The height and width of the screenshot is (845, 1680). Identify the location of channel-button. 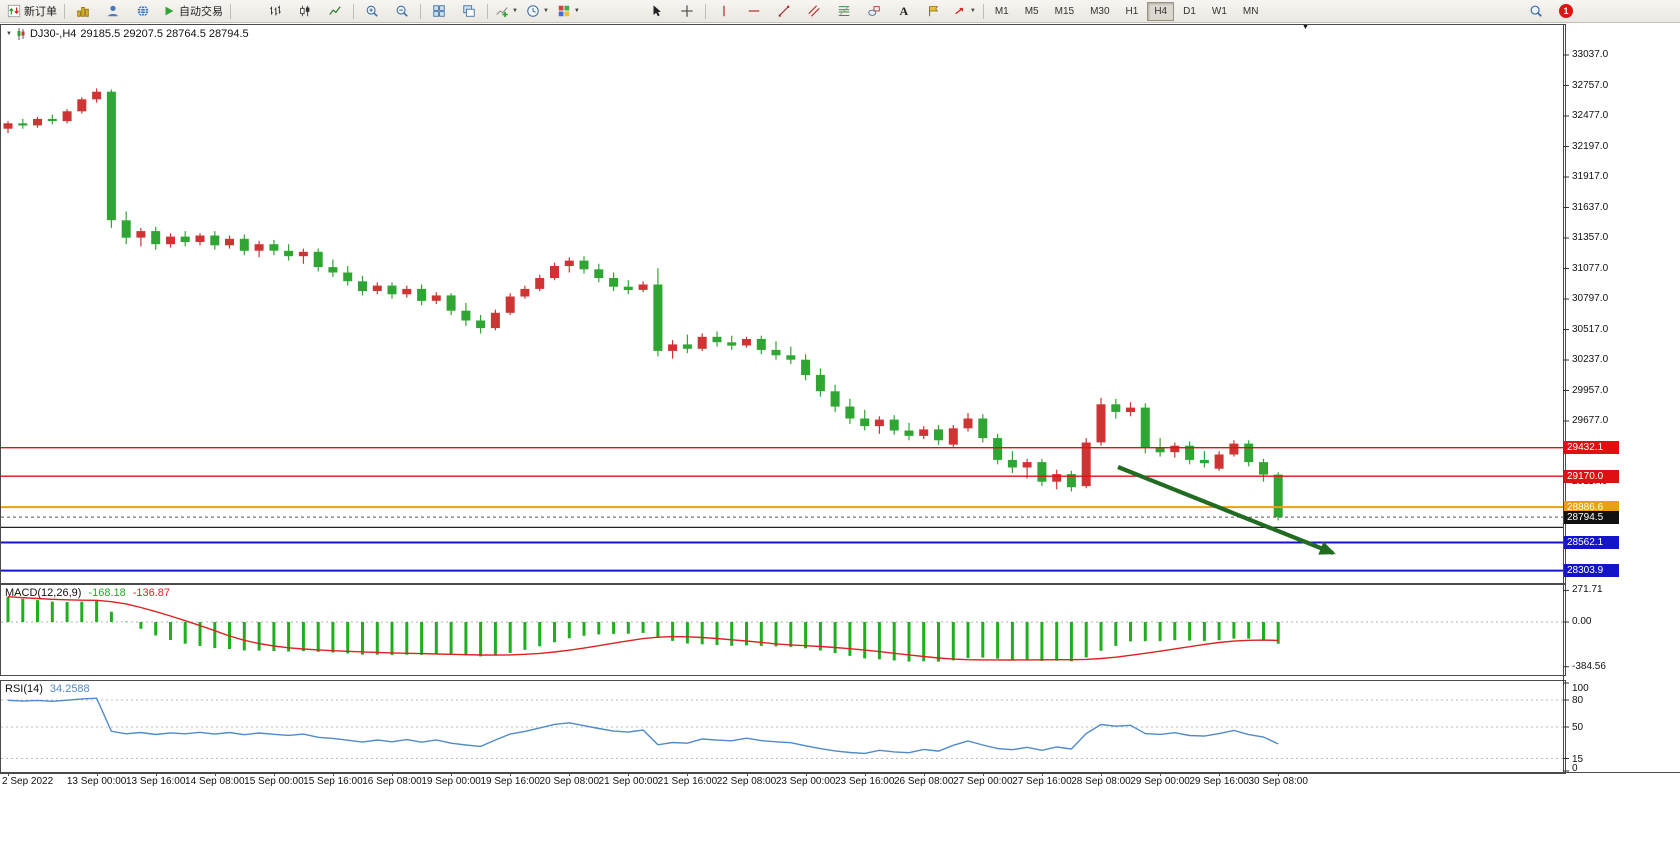
(814, 11).